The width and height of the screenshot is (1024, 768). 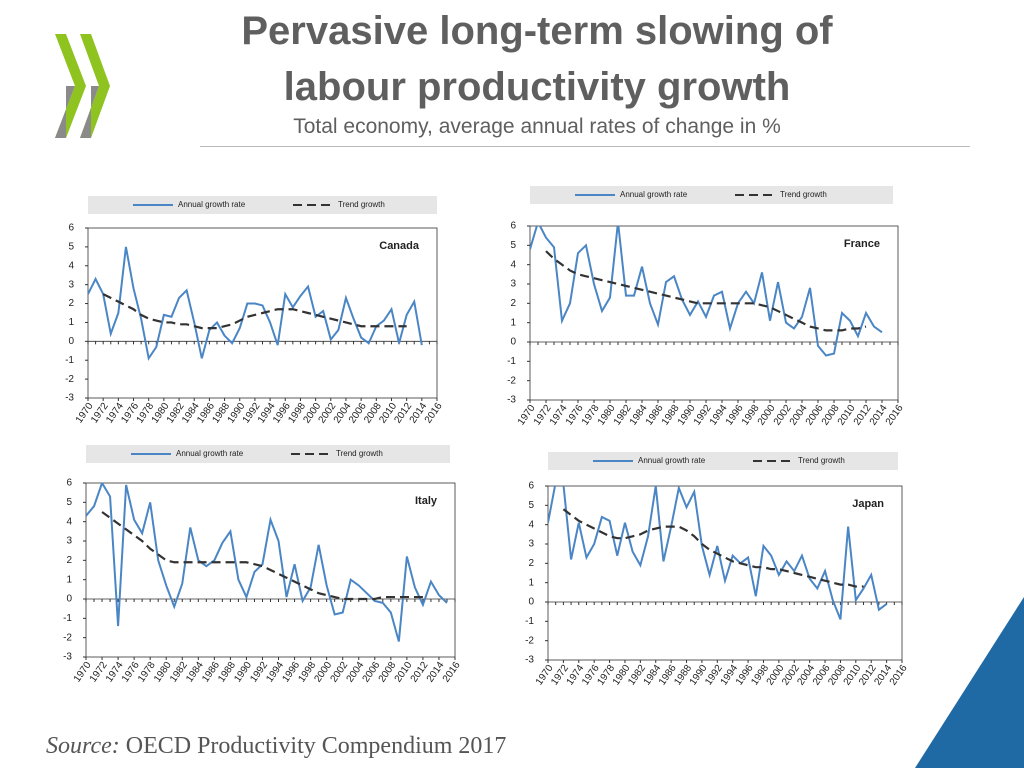 What do you see at coordinates (585, 146) in the screenshot?
I see `separator` at bounding box center [585, 146].